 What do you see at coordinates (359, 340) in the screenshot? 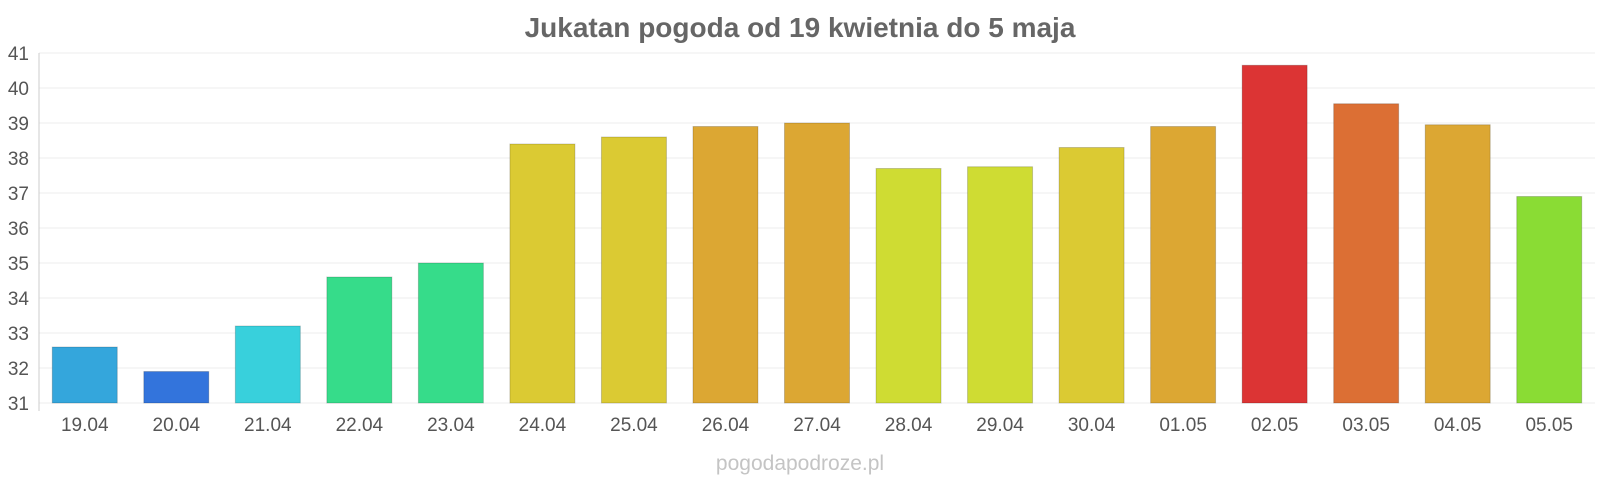
I see `bar-22.04` at bounding box center [359, 340].